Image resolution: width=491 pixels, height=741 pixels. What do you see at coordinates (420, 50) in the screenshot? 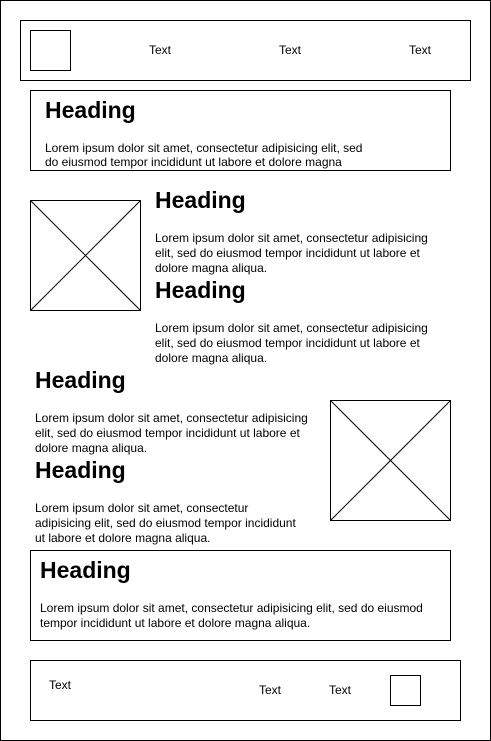
I see `nav-link-3: Text` at bounding box center [420, 50].